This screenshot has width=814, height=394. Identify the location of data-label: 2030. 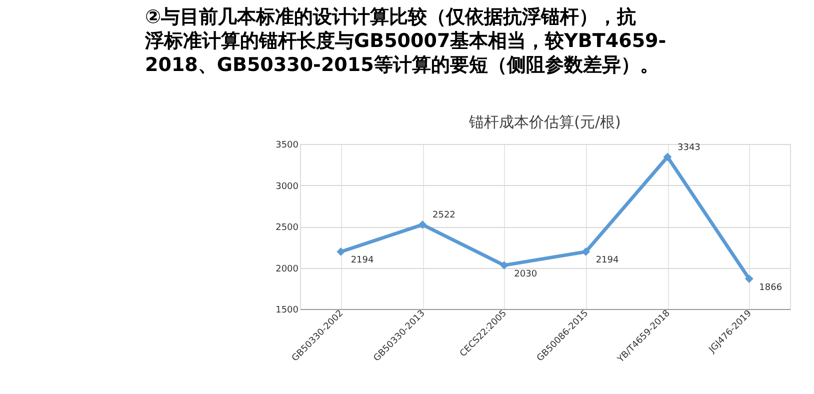
(526, 274).